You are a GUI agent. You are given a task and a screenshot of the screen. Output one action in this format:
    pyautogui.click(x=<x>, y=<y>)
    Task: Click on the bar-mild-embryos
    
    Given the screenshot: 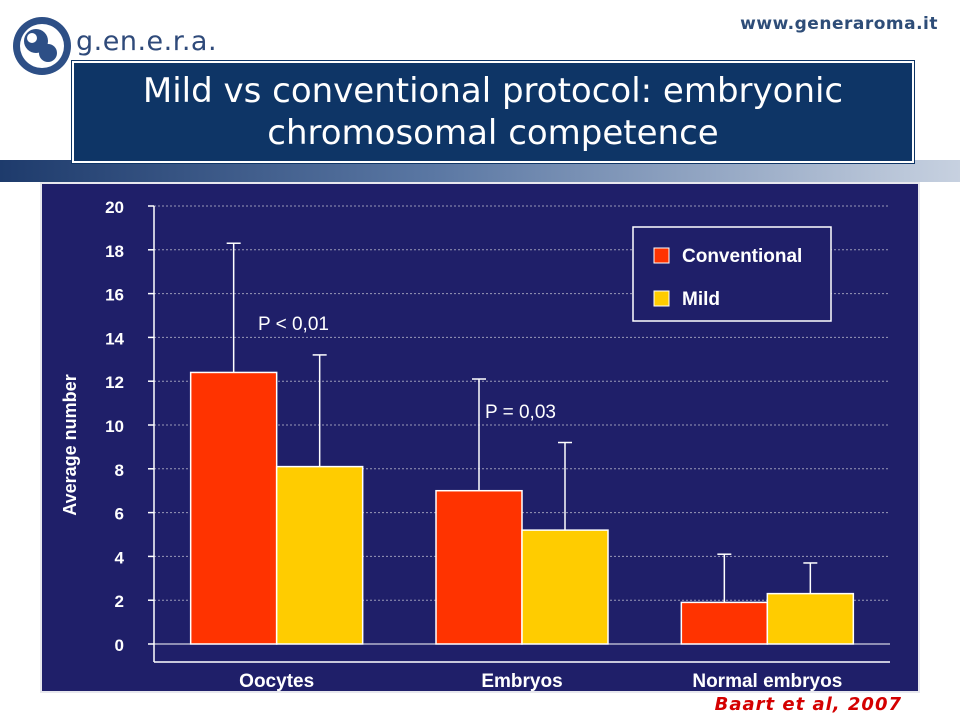 What is the action you would take?
    pyautogui.click(x=565, y=587)
    